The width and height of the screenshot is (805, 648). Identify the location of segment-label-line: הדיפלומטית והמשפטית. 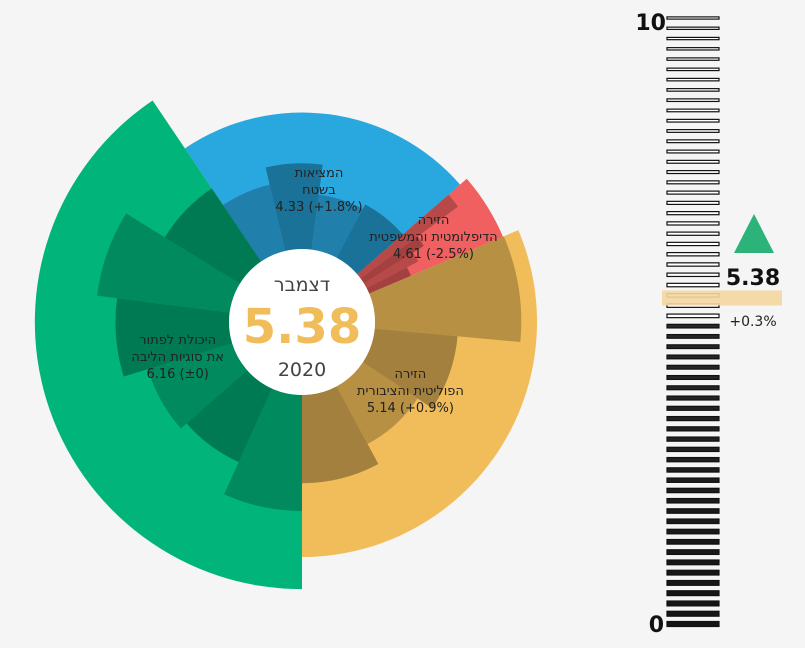
(433, 237).